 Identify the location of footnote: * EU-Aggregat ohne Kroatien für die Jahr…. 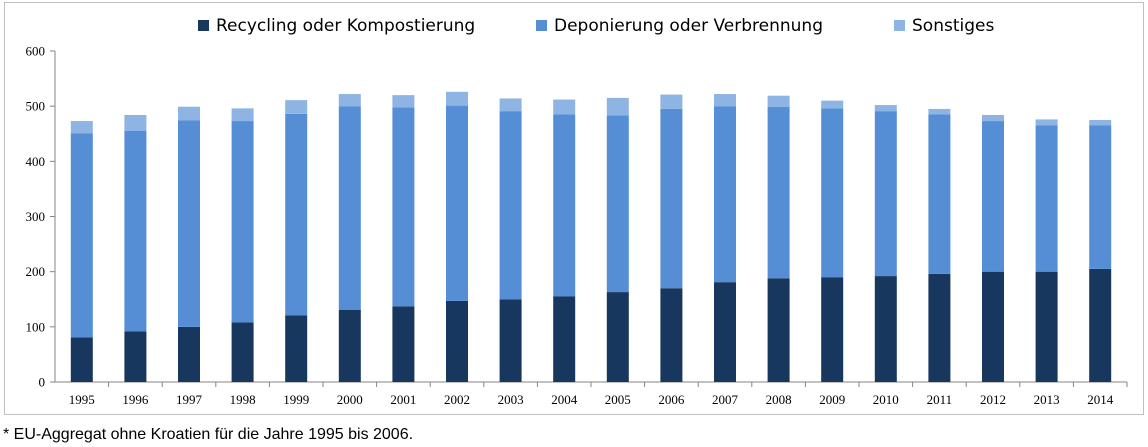
(208, 434).